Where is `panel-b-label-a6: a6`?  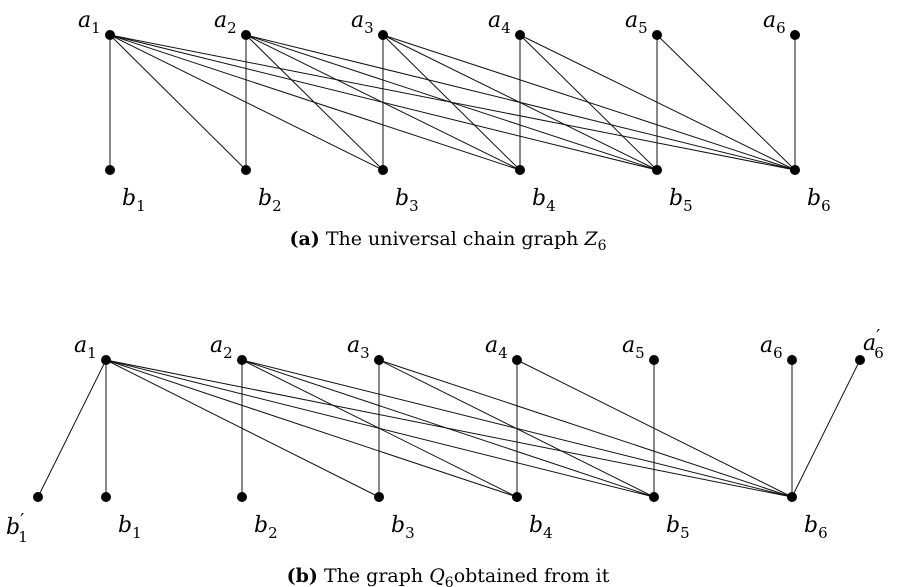
panel-b-label-a6: a6 is located at coordinates (771, 347).